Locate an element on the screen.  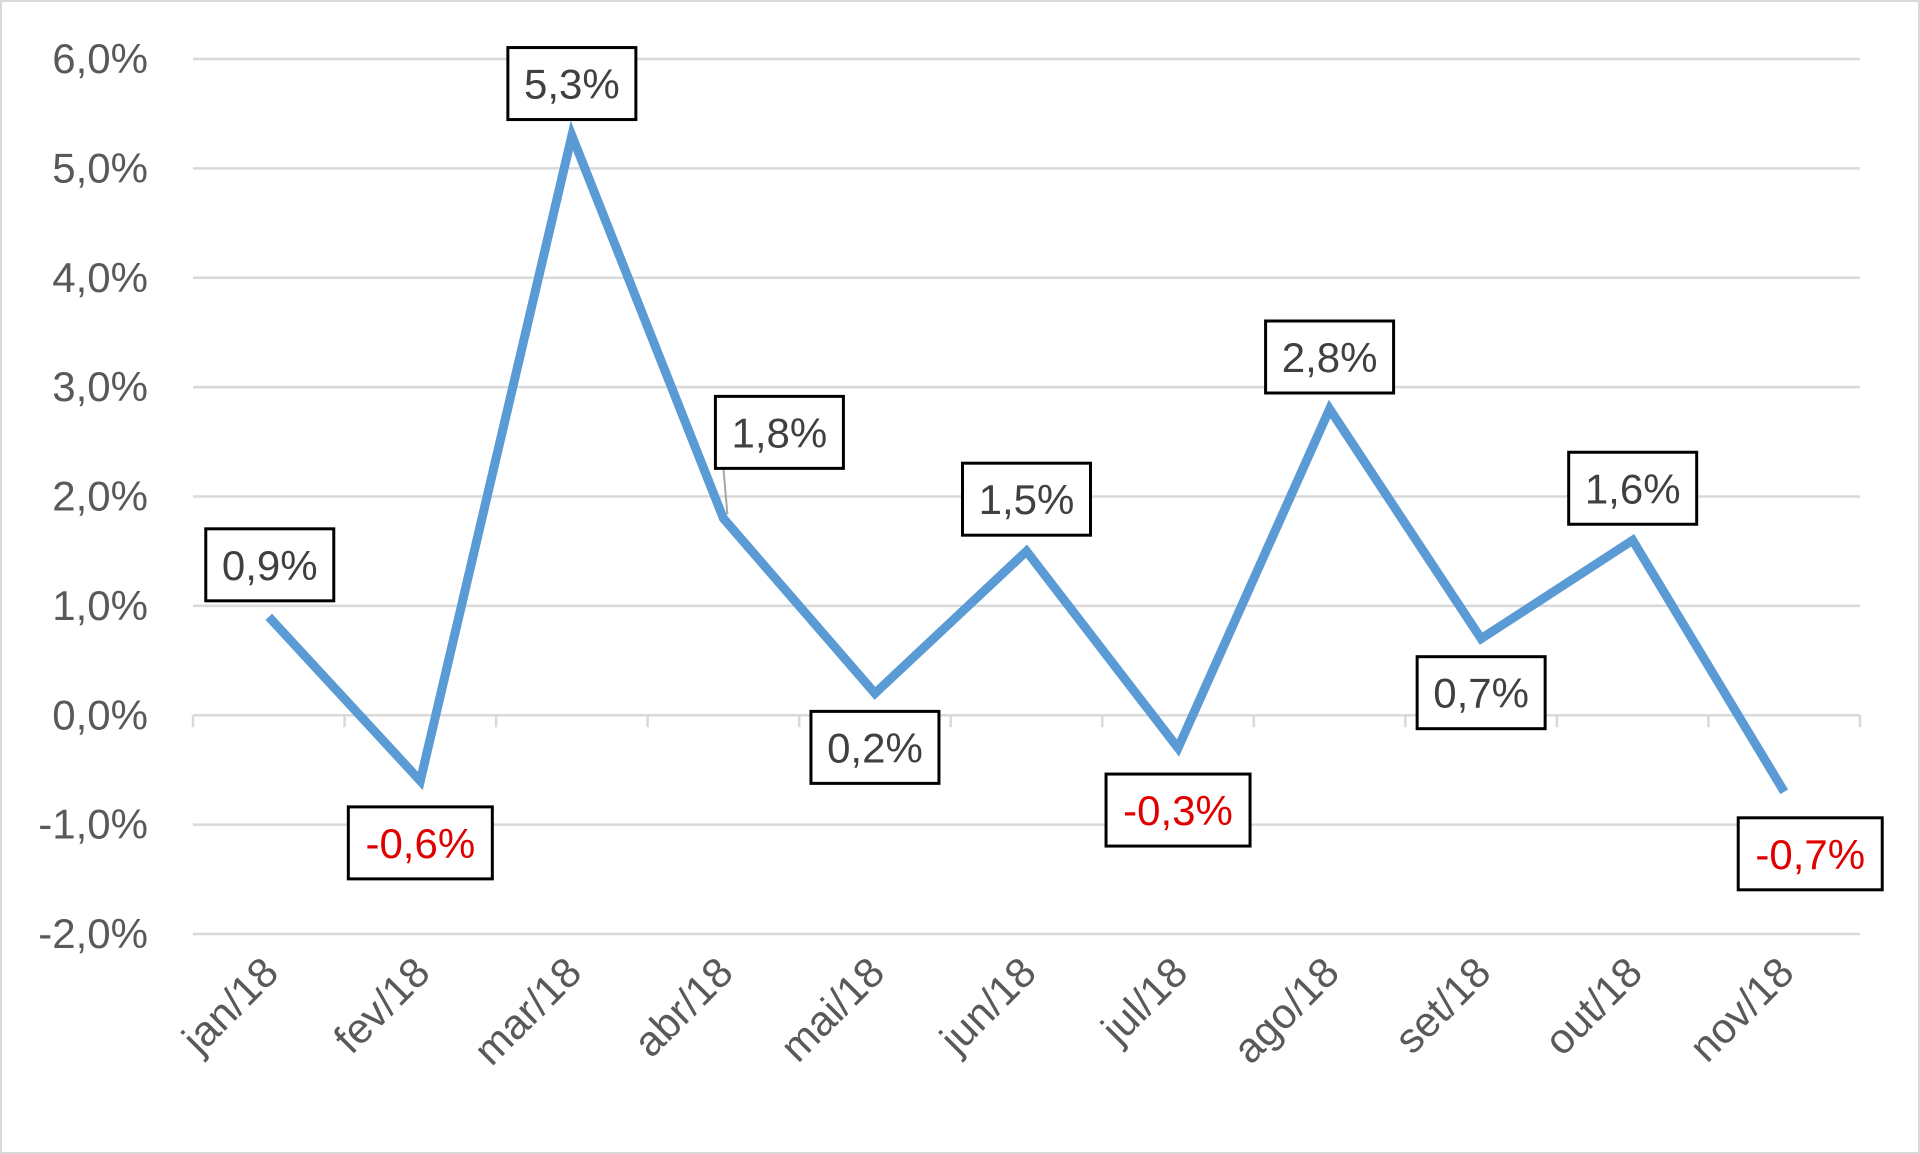
y-tick-label: 6,0% is located at coordinates (100, 58).